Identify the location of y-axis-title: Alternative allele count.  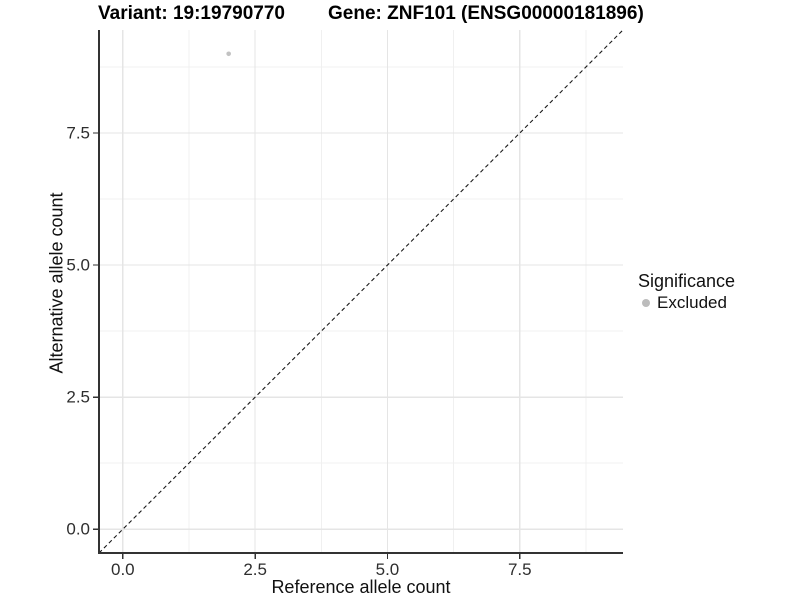
(56, 283).